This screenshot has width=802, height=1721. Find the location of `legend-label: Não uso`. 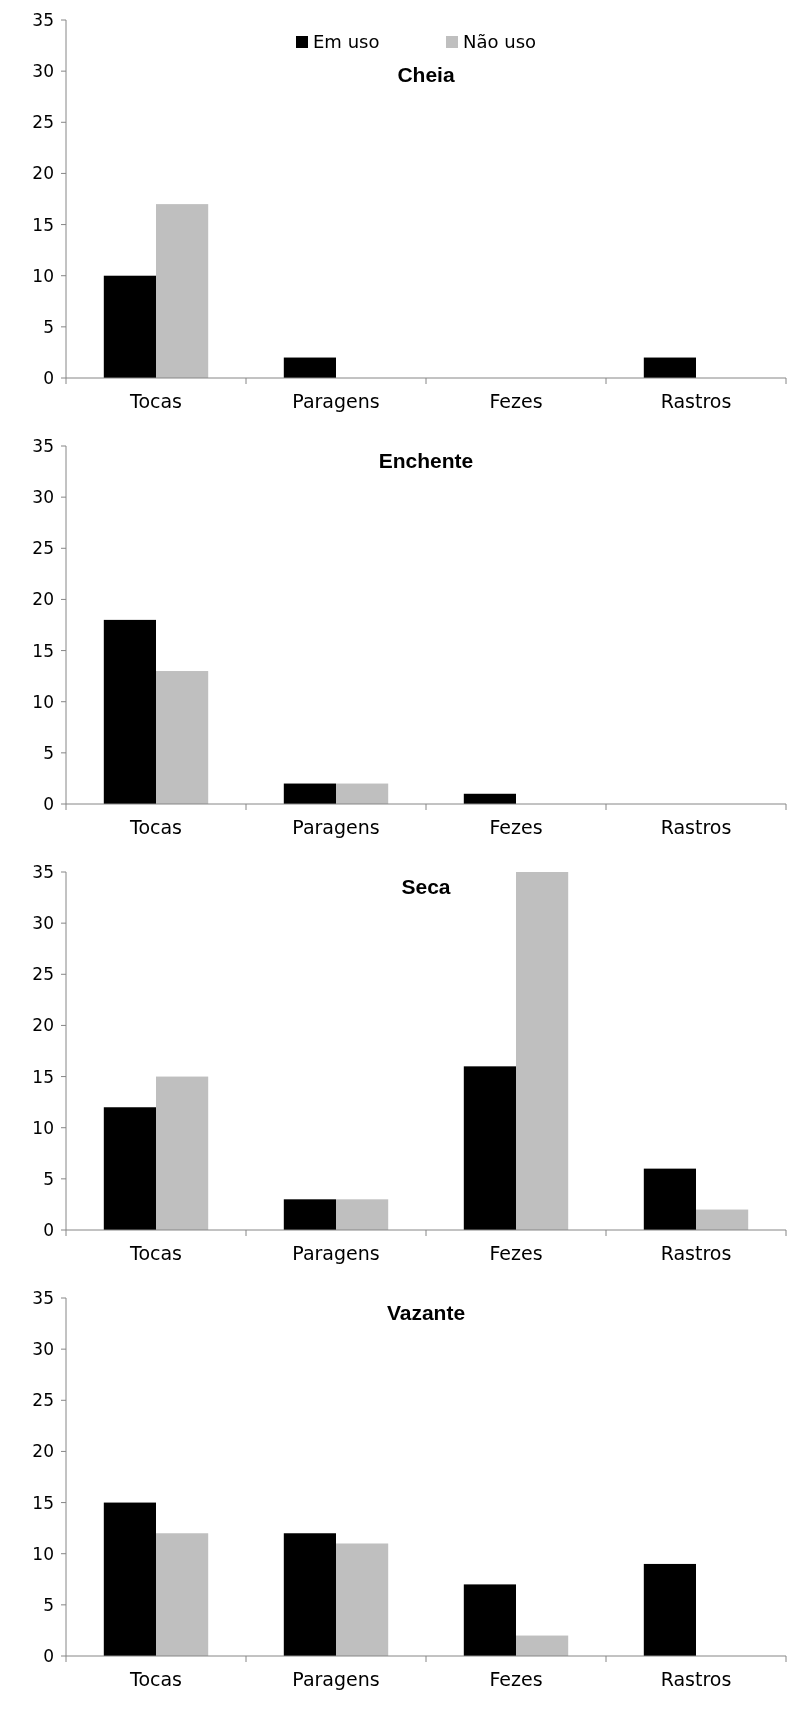

legend-label: Não uso is located at coordinates (500, 42).